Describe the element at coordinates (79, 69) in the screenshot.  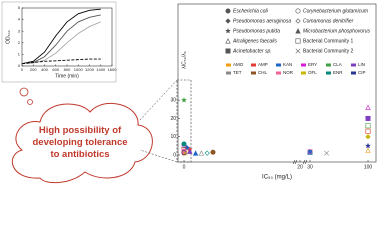
I see `x-tick-label: 1000` at that location.